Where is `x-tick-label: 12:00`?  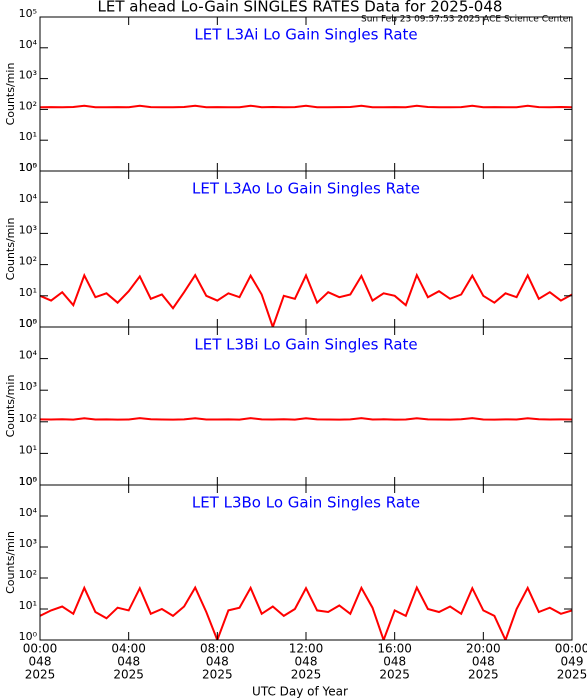 x-tick-label: 12:00 is located at coordinates (306, 649).